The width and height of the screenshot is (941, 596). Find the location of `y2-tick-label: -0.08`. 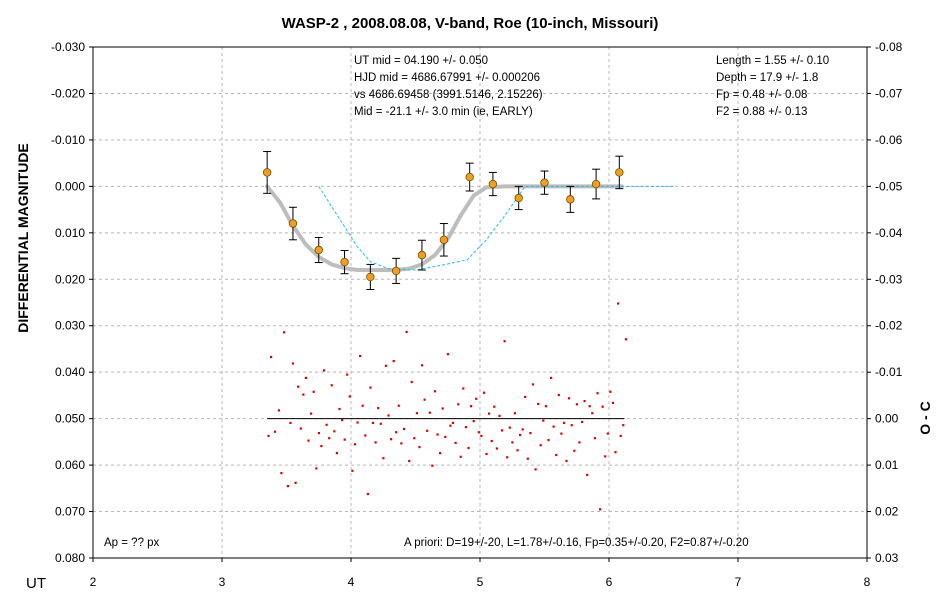

y2-tick-label: -0.08 is located at coordinates (889, 47).